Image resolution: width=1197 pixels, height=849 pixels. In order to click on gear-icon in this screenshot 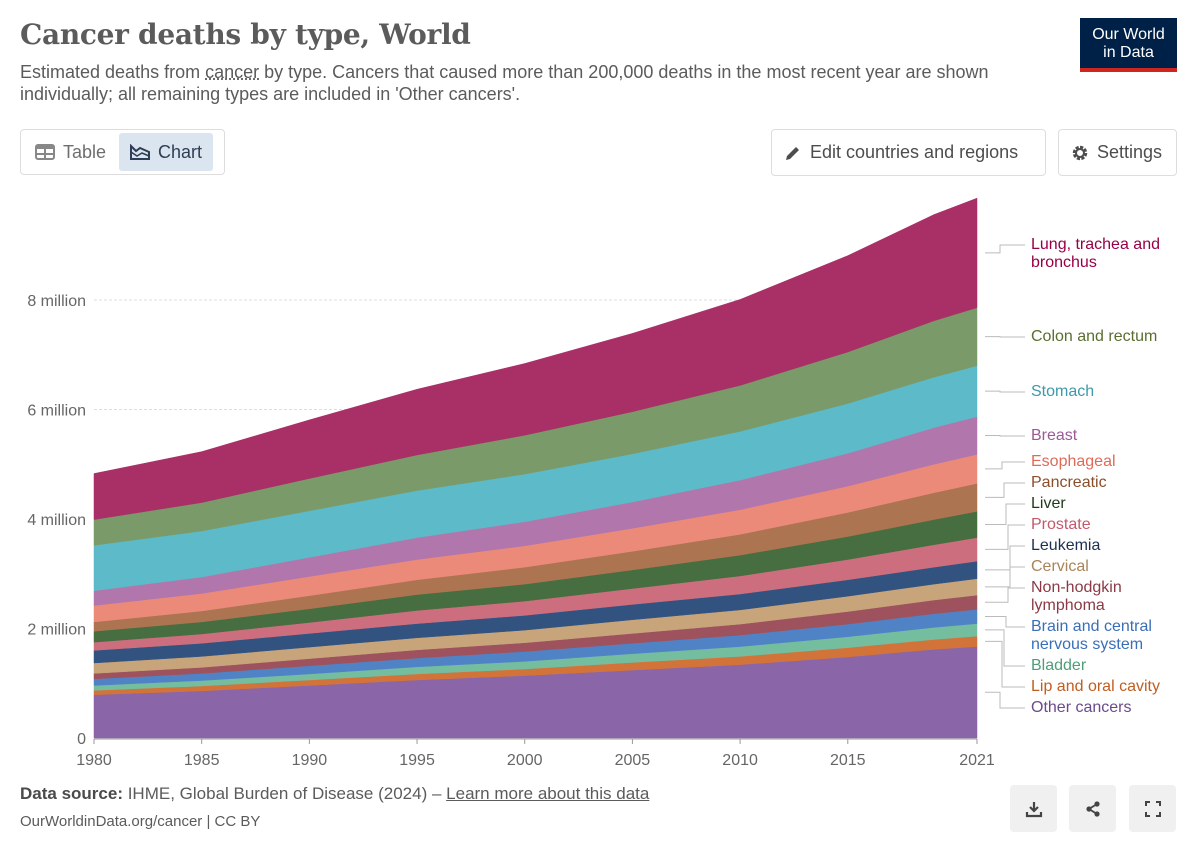, I will do `click(1080, 152)`.